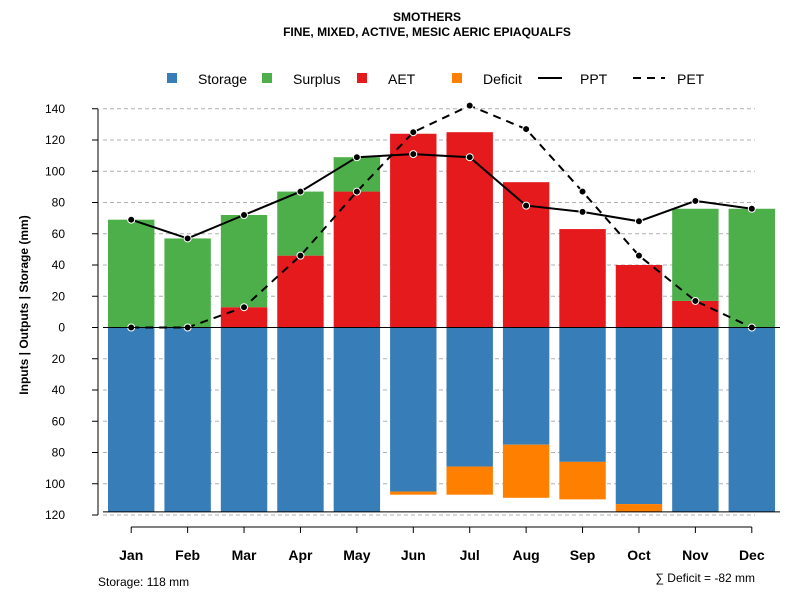 This screenshot has width=800, height=600. I want to click on x-tick-label: Jun, so click(413, 555).